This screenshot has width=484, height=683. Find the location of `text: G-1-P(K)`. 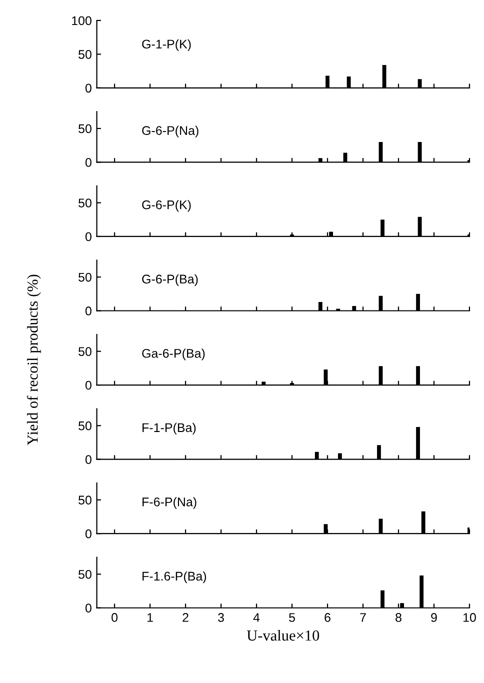

text: G-1-P(K) is located at coordinates (166, 45).